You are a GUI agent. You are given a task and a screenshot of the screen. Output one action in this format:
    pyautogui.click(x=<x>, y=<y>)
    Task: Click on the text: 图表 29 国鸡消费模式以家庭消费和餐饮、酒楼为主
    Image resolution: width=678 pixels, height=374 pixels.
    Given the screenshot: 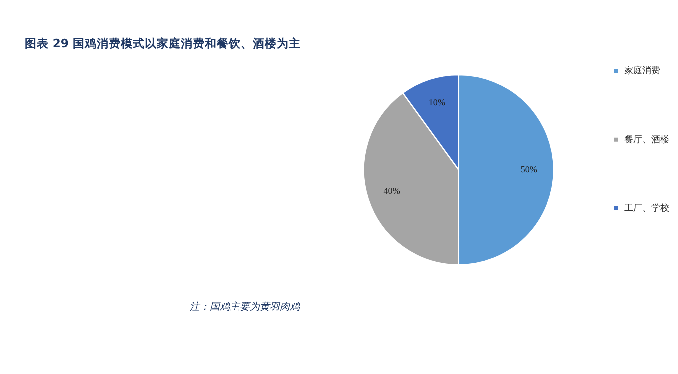 What is the action you would take?
    pyautogui.click(x=162, y=43)
    